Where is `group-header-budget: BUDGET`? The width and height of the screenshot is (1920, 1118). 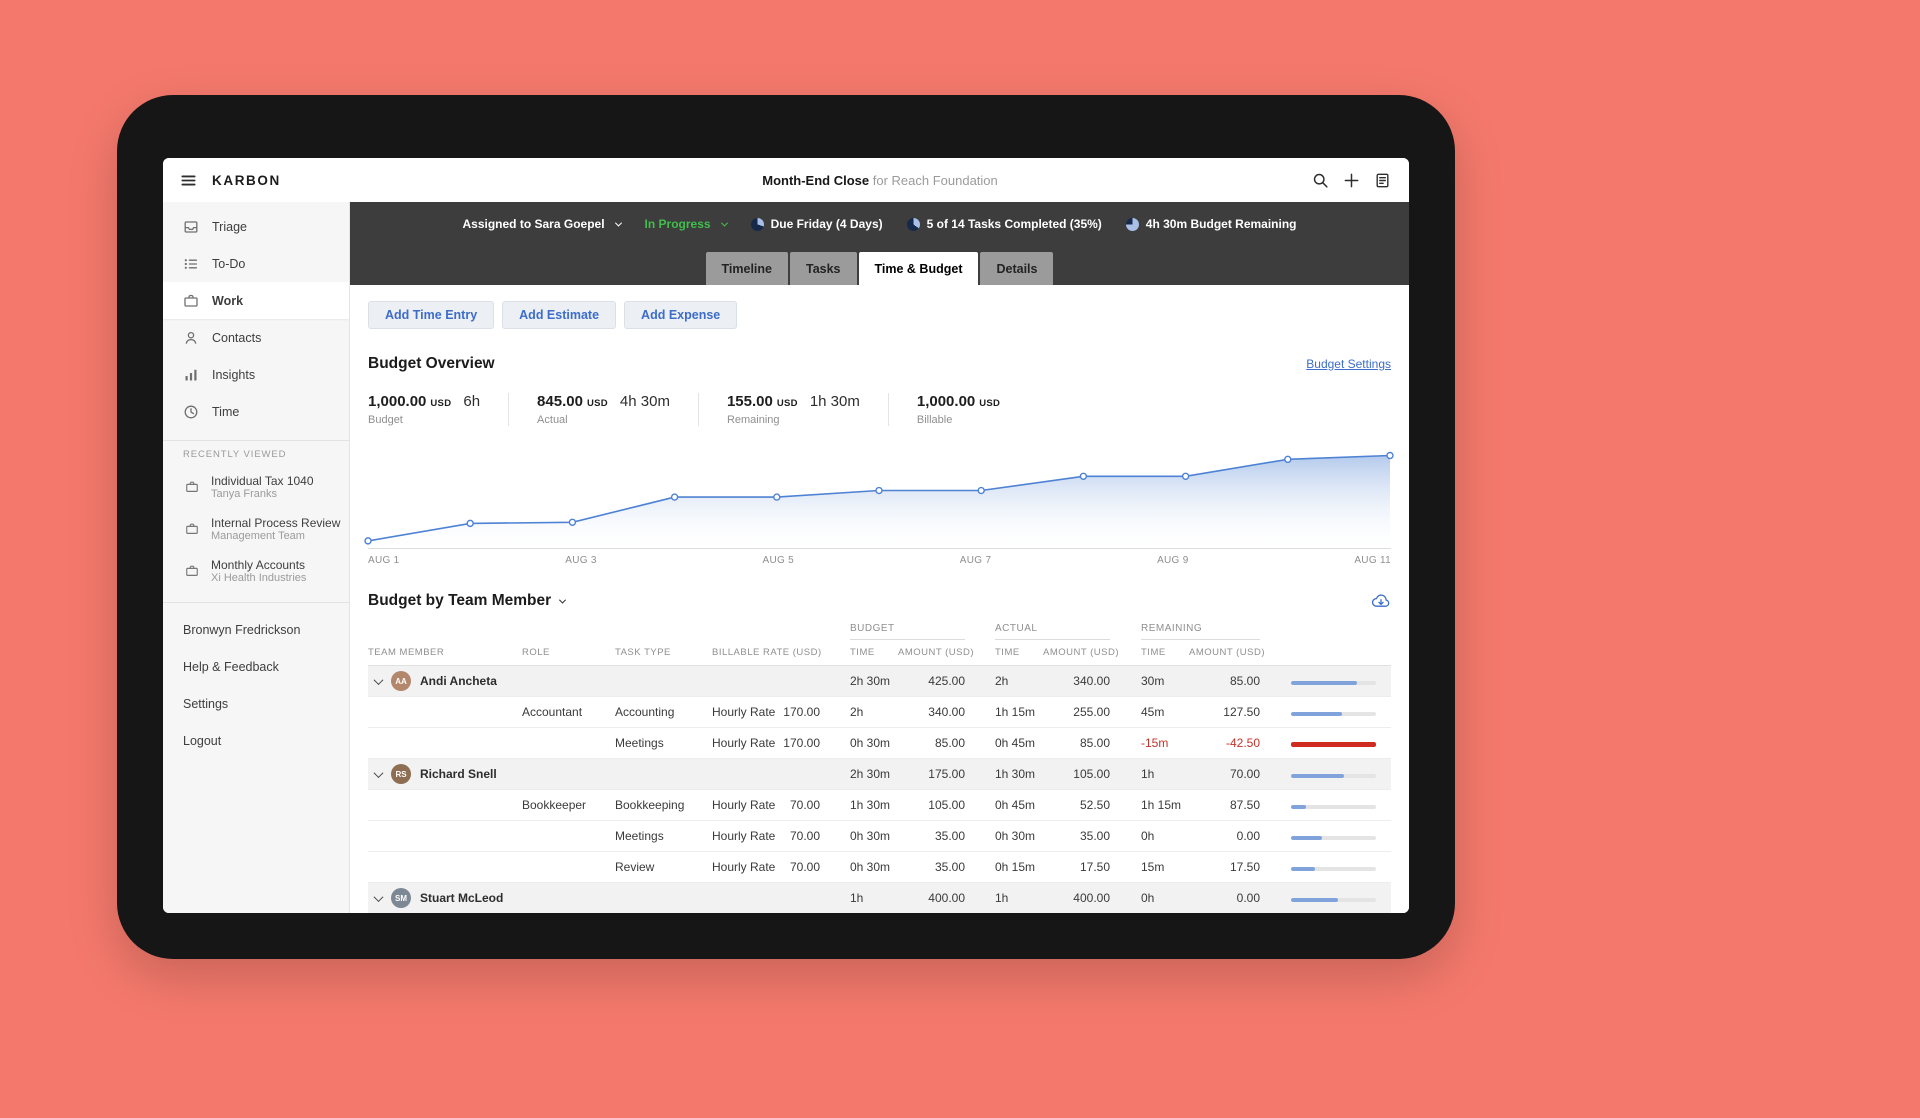
group-header-budget: BUDGET is located at coordinates (907, 631).